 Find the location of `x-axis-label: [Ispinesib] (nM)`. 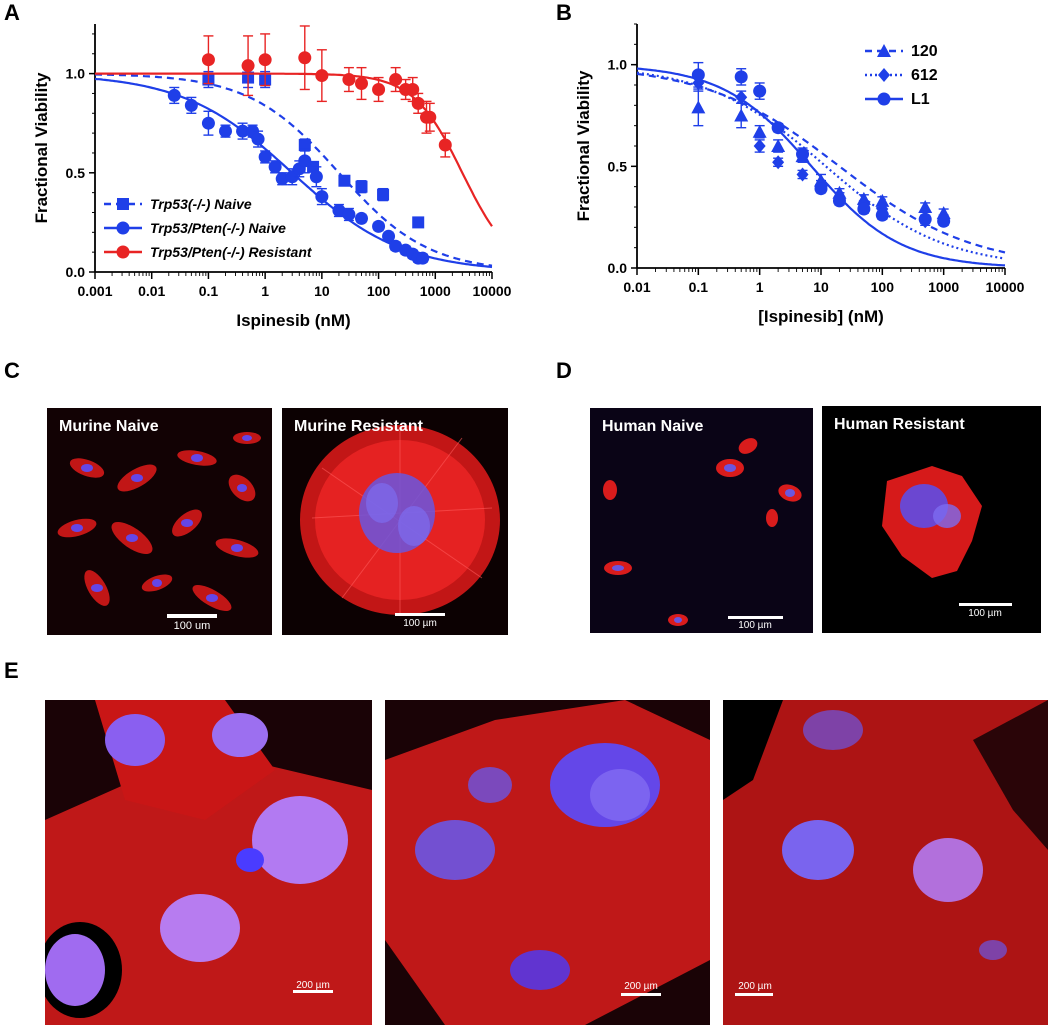

x-axis-label: [Ispinesib] (nM) is located at coordinates (821, 316).